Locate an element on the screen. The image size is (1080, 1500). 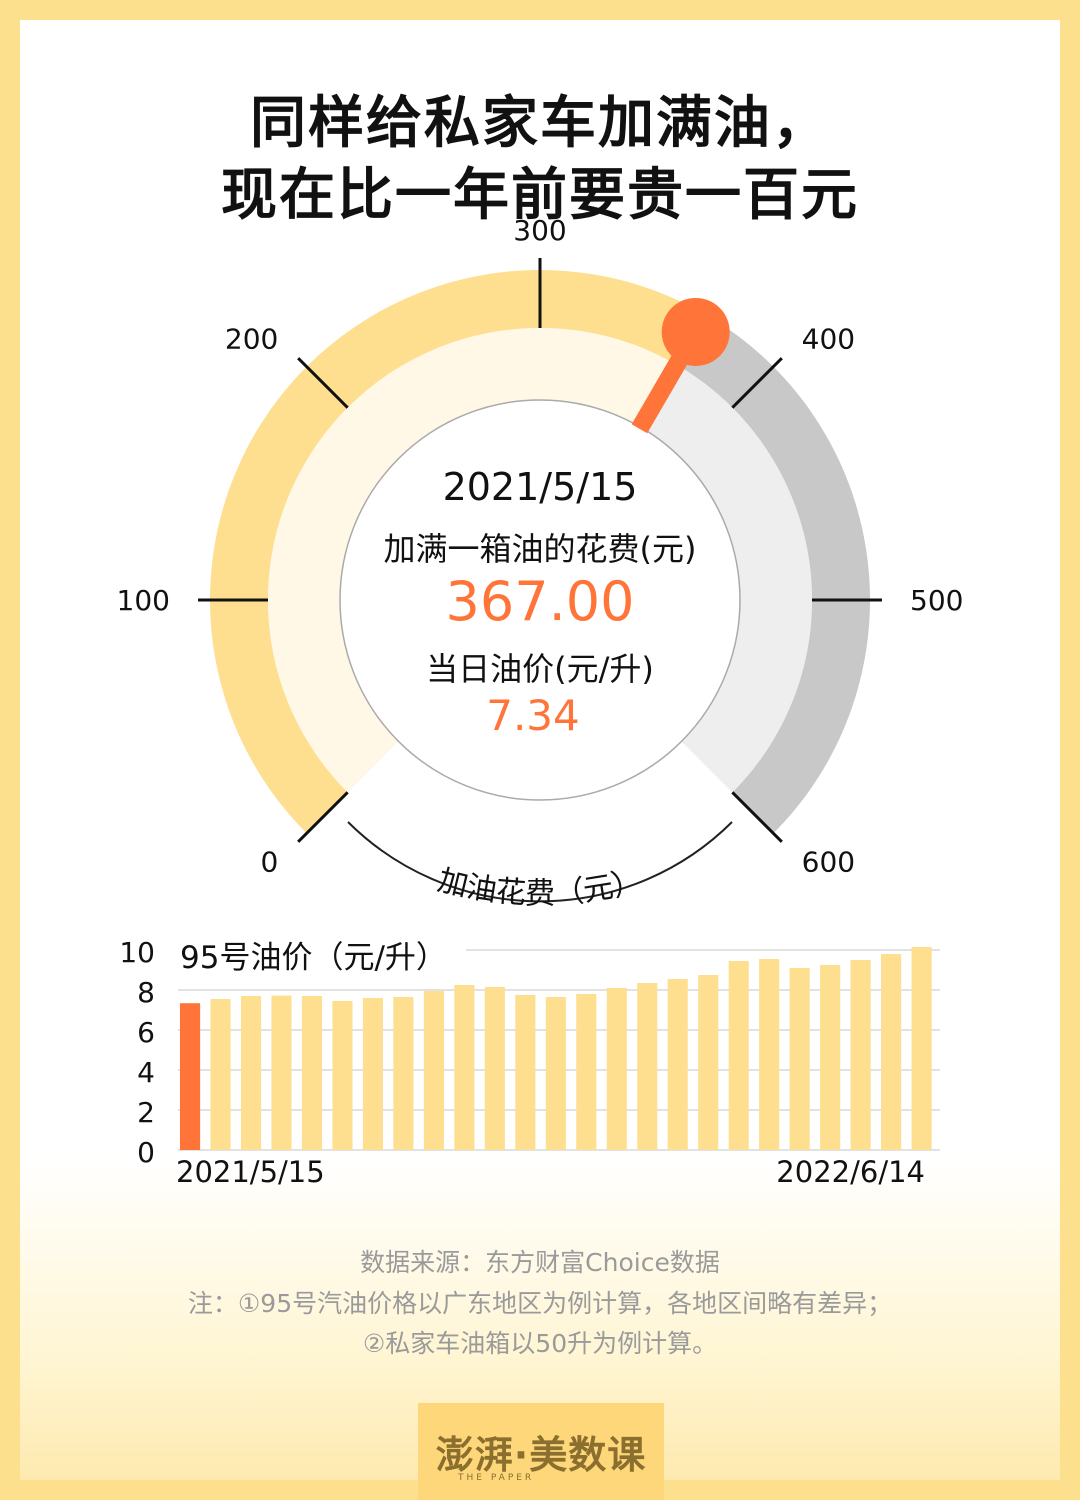
brand-logo: 澎湃·美数课 THE PAPER is located at coordinates (541, 1451).